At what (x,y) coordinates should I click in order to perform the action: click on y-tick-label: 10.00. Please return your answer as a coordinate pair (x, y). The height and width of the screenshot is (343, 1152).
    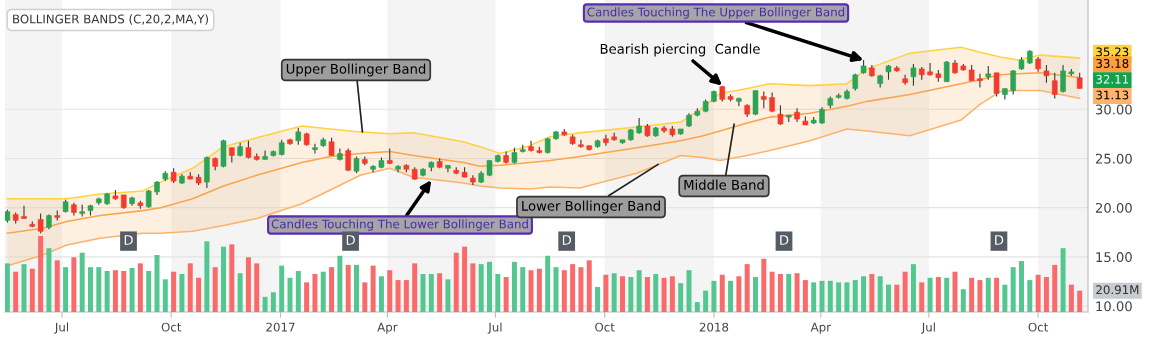
    Looking at the image, I should click on (1114, 306).